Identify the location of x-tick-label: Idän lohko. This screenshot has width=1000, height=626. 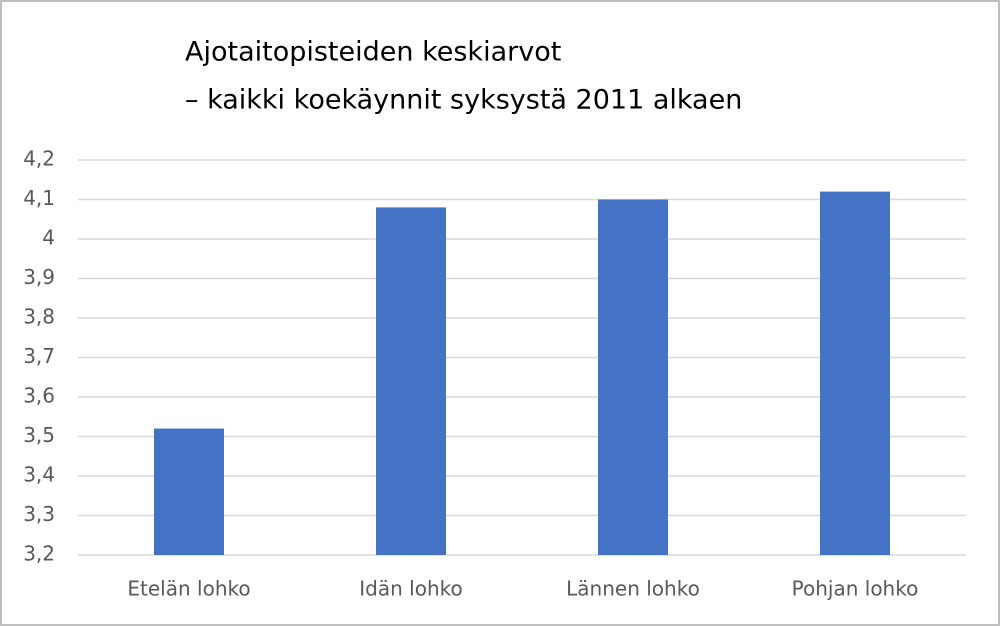
(410, 589).